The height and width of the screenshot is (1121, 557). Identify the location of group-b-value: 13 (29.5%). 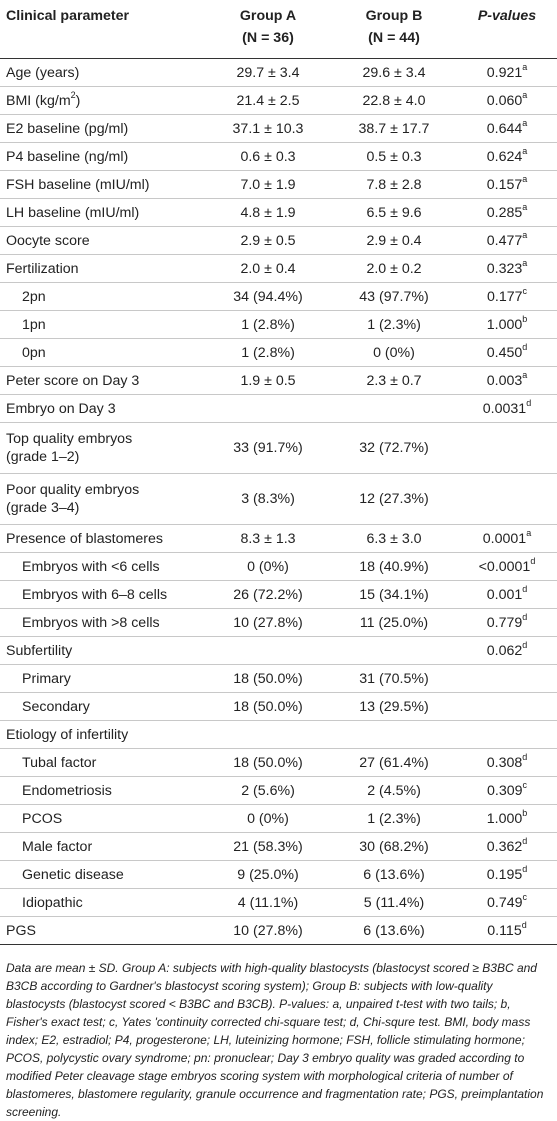
(394, 706).